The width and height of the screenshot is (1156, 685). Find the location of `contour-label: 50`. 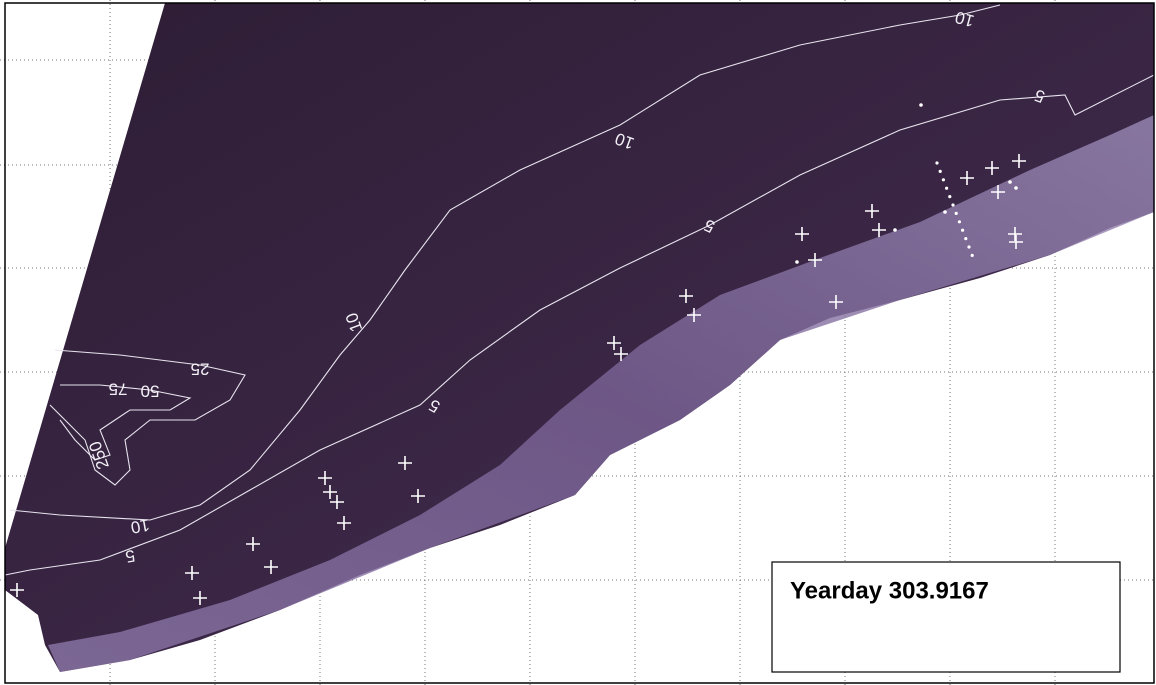

contour-label: 50 is located at coordinates (150, 391).